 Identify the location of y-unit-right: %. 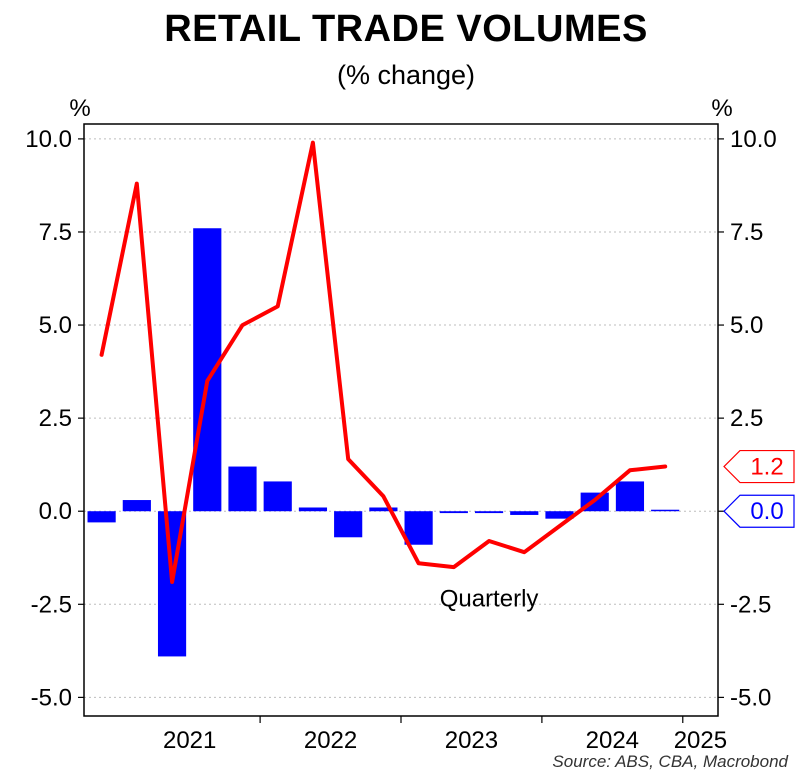
(721, 108).